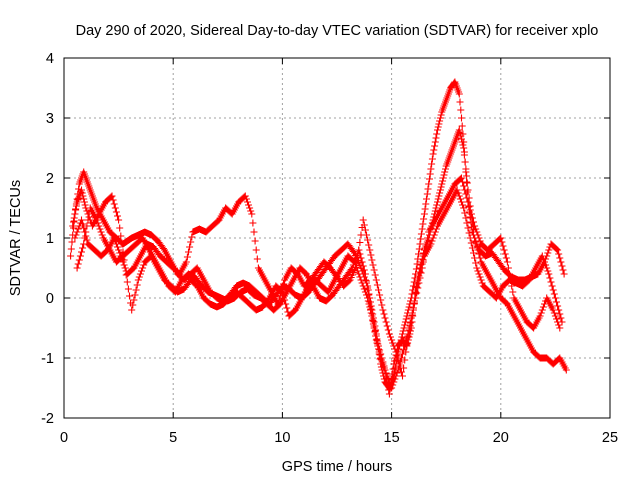  I want to click on x-tick-label: 25, so click(610, 438).